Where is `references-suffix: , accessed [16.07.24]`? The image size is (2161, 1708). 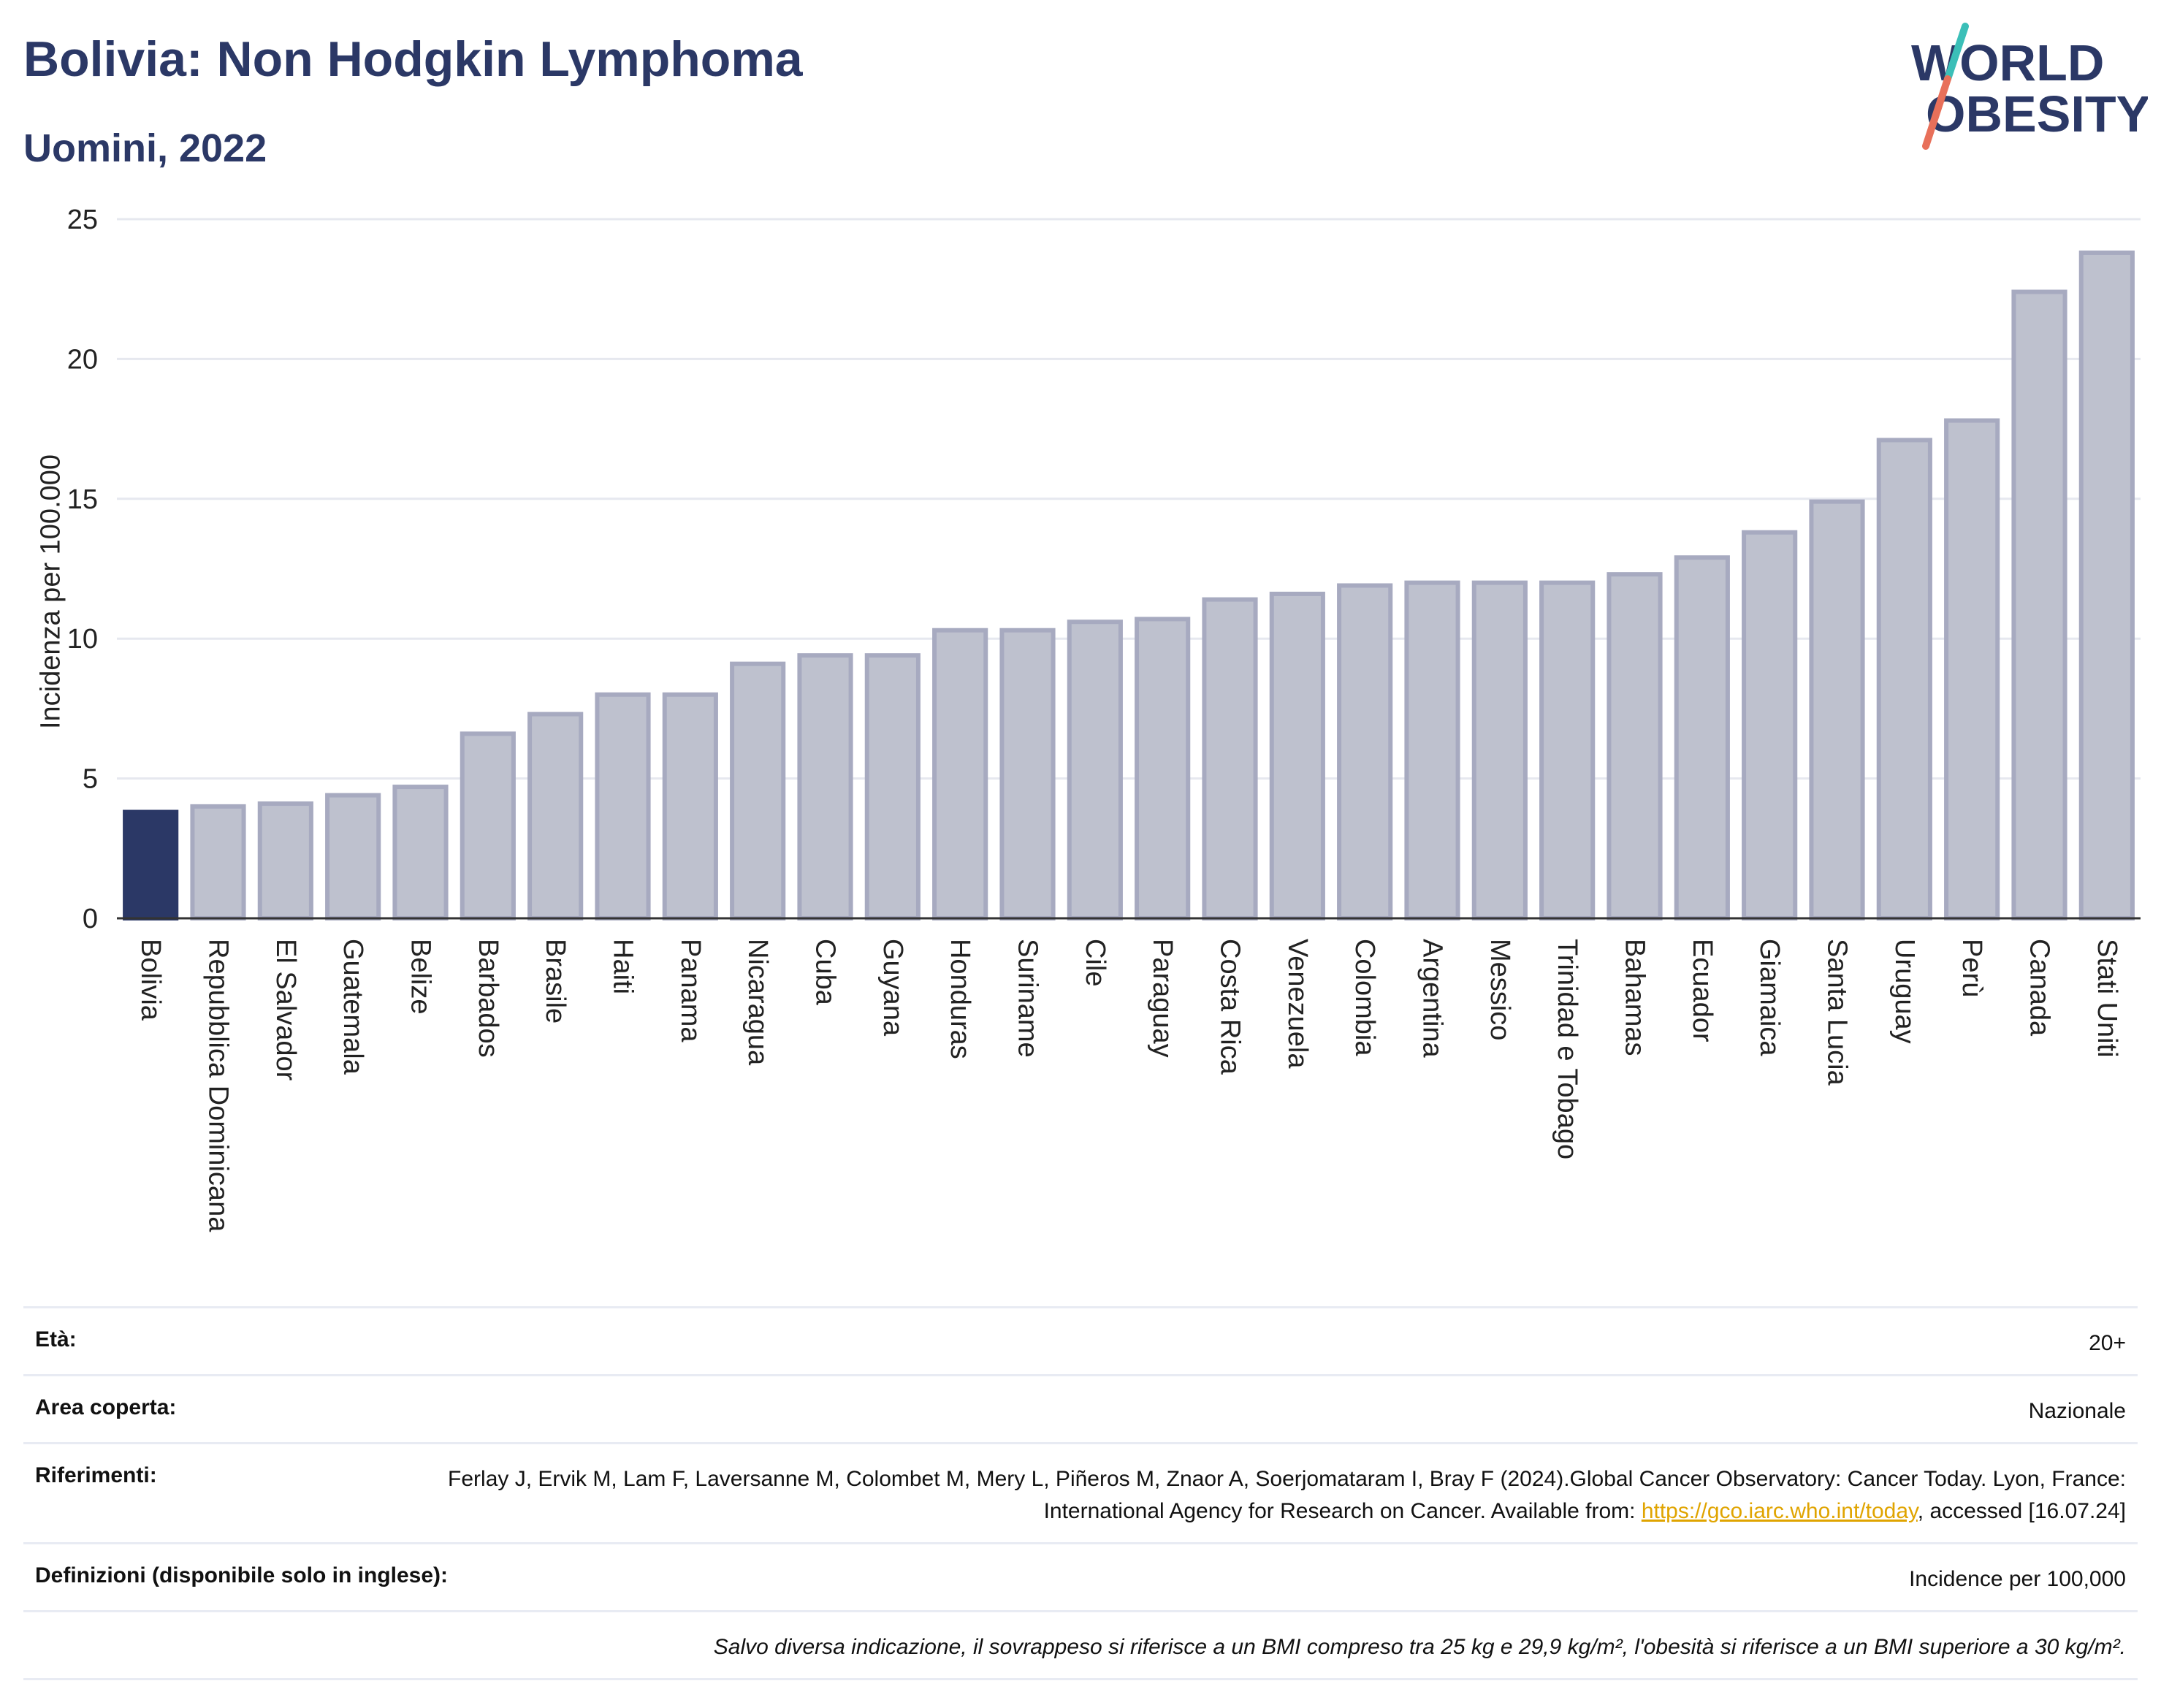 references-suffix: , accessed [16.07.24] is located at coordinates (2021, 1511).